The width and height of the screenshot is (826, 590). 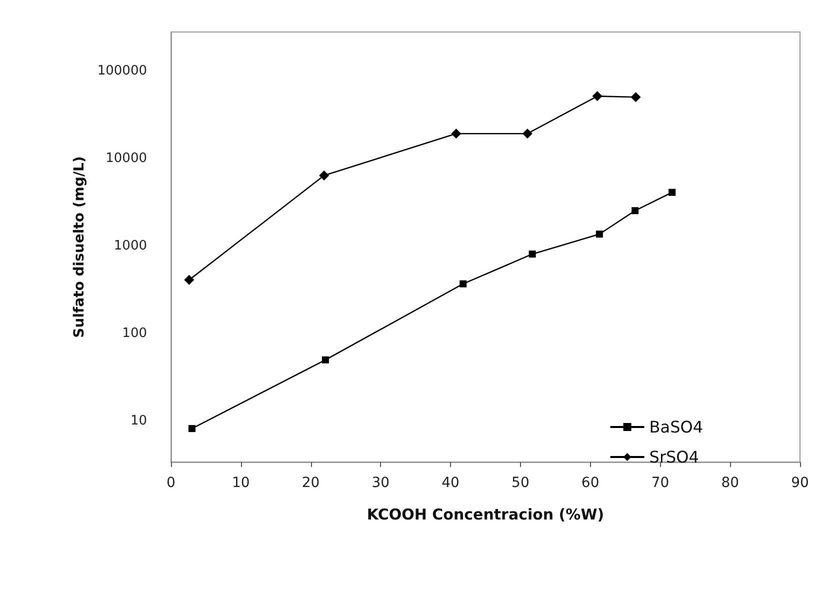 What do you see at coordinates (130, 246) in the screenshot?
I see `y-tick-label: 1000` at bounding box center [130, 246].